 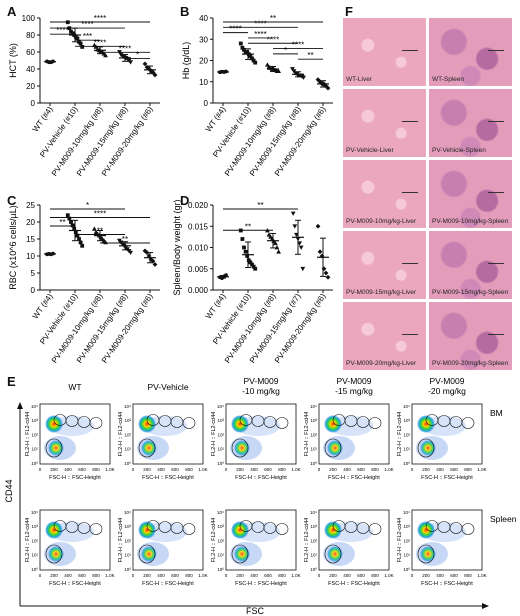 I want to click on histology-label: PV-M009-15mg/kg-Liver, so click(x=381, y=292).